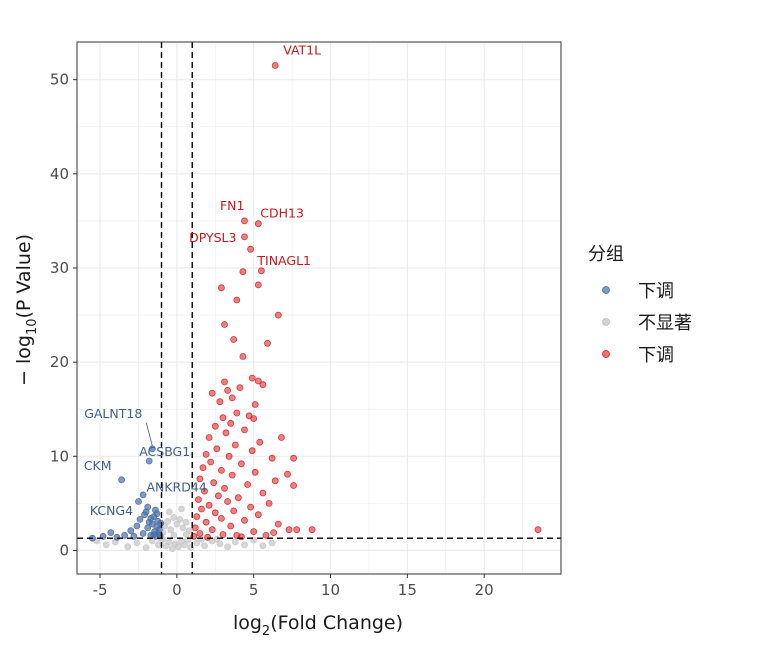  Describe the element at coordinates (59, 174) in the screenshot. I see `y-tick-label: 40` at that location.